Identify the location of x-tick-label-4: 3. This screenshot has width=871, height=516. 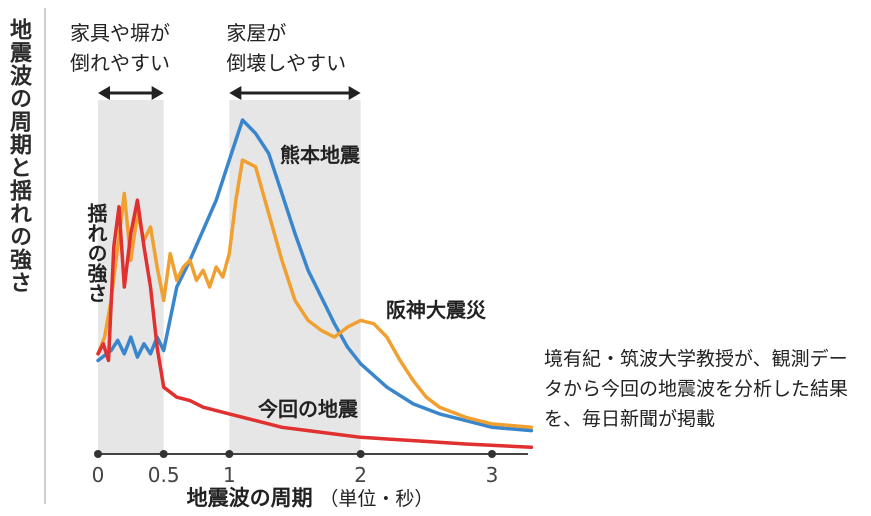
(492, 475).